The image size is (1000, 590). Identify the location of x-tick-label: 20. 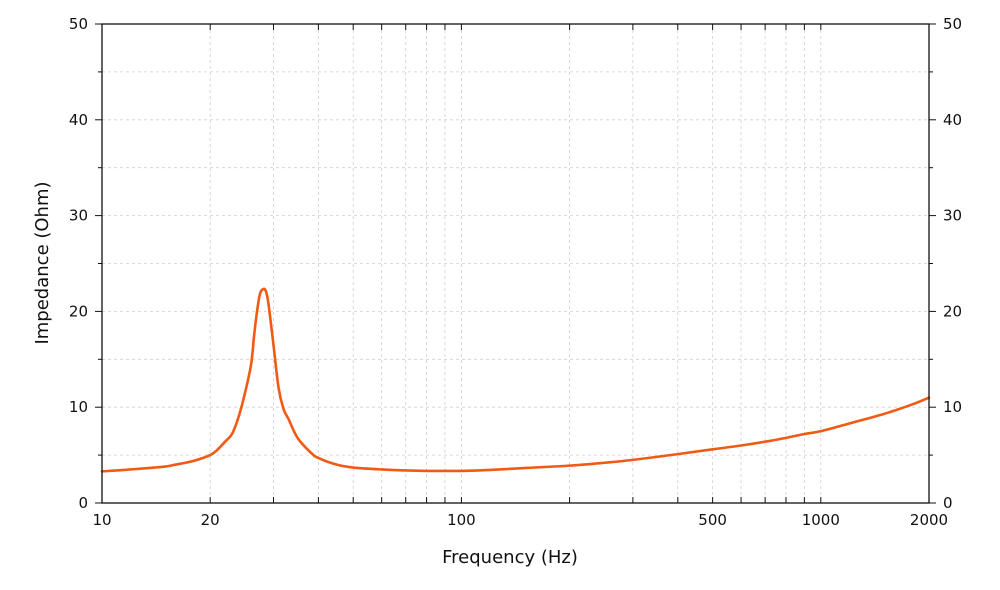
(210, 520).